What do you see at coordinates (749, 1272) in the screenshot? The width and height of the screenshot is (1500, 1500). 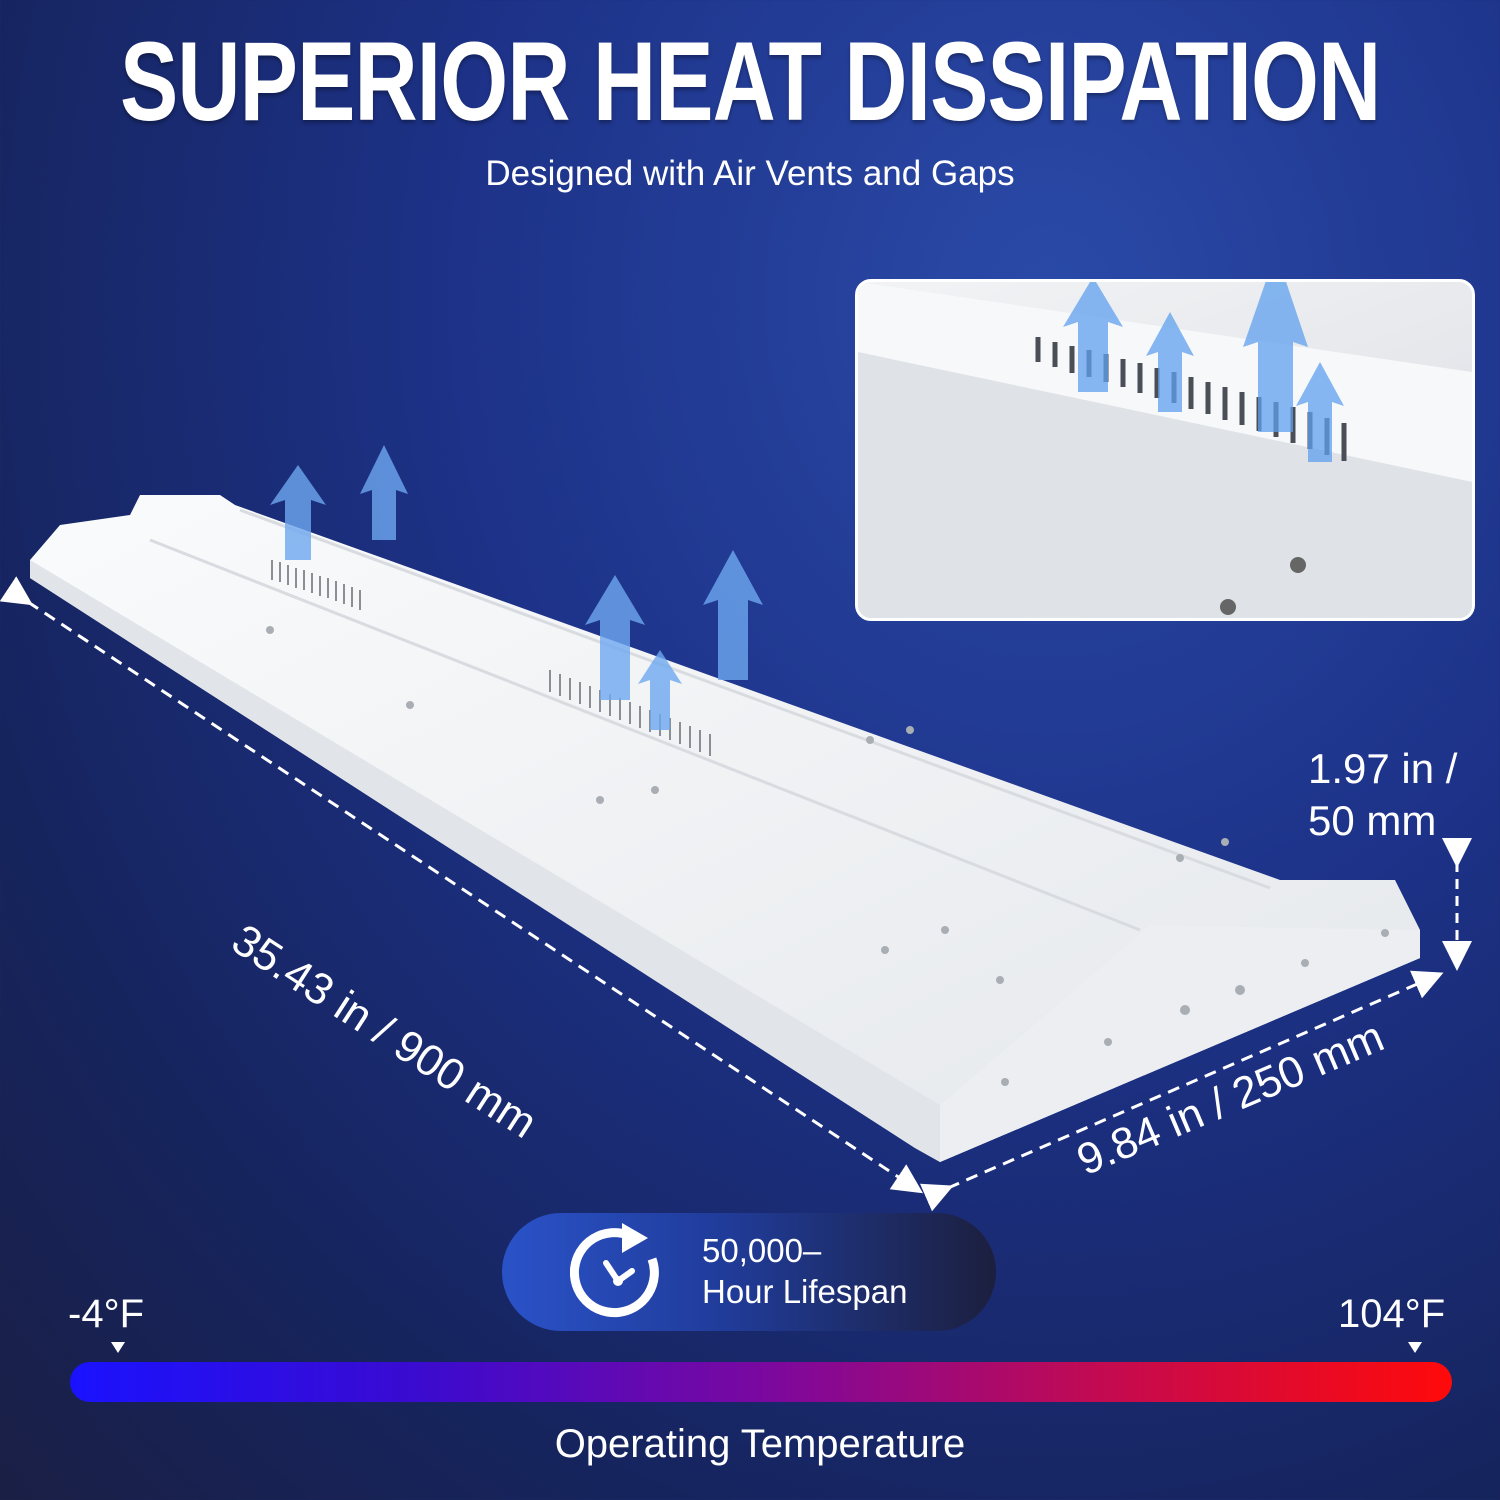 I see `lifespan-badge: 50,000– Hour Lifespan` at bounding box center [749, 1272].